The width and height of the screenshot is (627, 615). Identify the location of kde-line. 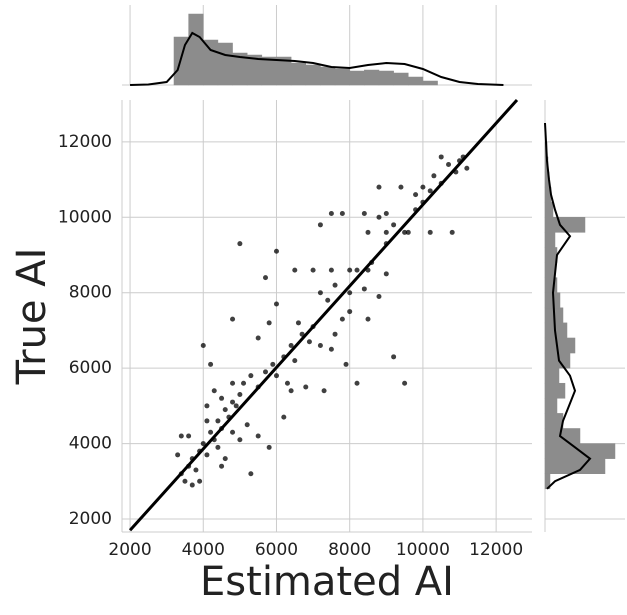
(317, 58).